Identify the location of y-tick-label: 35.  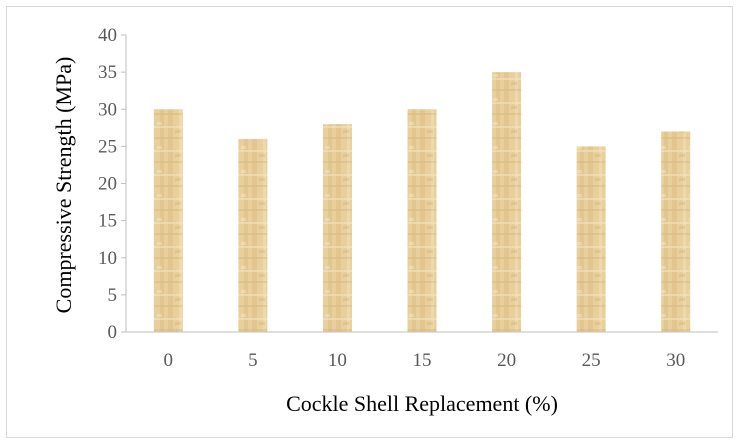
(107, 72).